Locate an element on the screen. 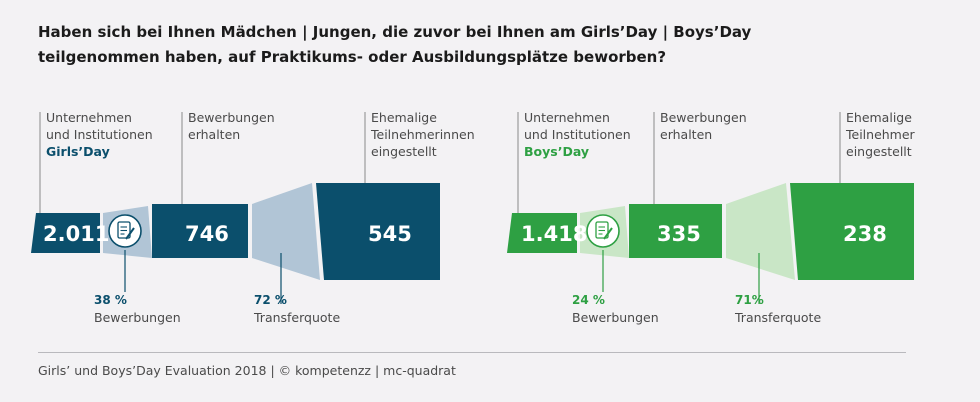  footer-divider is located at coordinates (472, 352).